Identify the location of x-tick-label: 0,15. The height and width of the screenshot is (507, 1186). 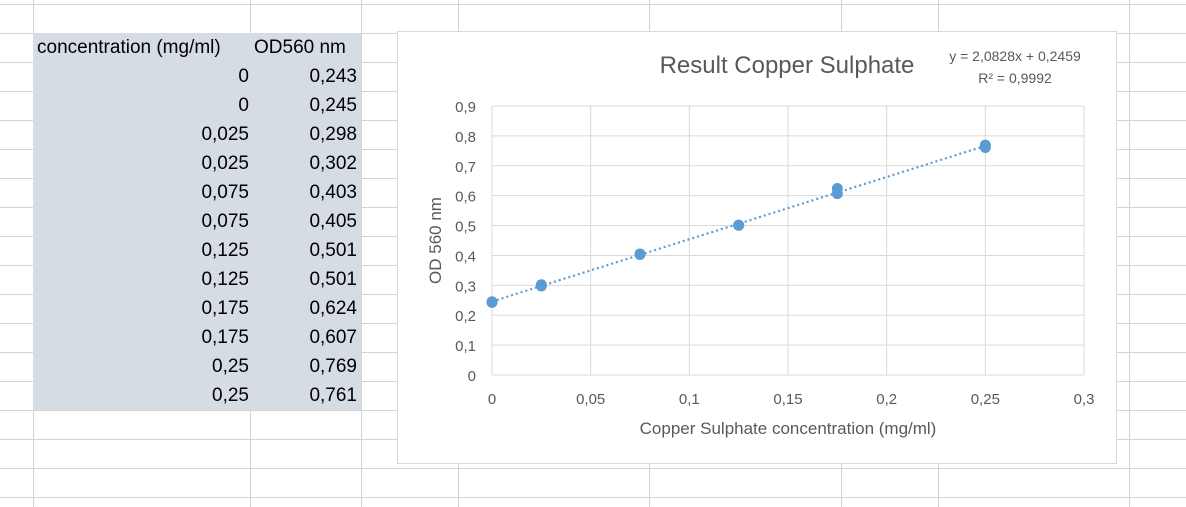
(787, 399).